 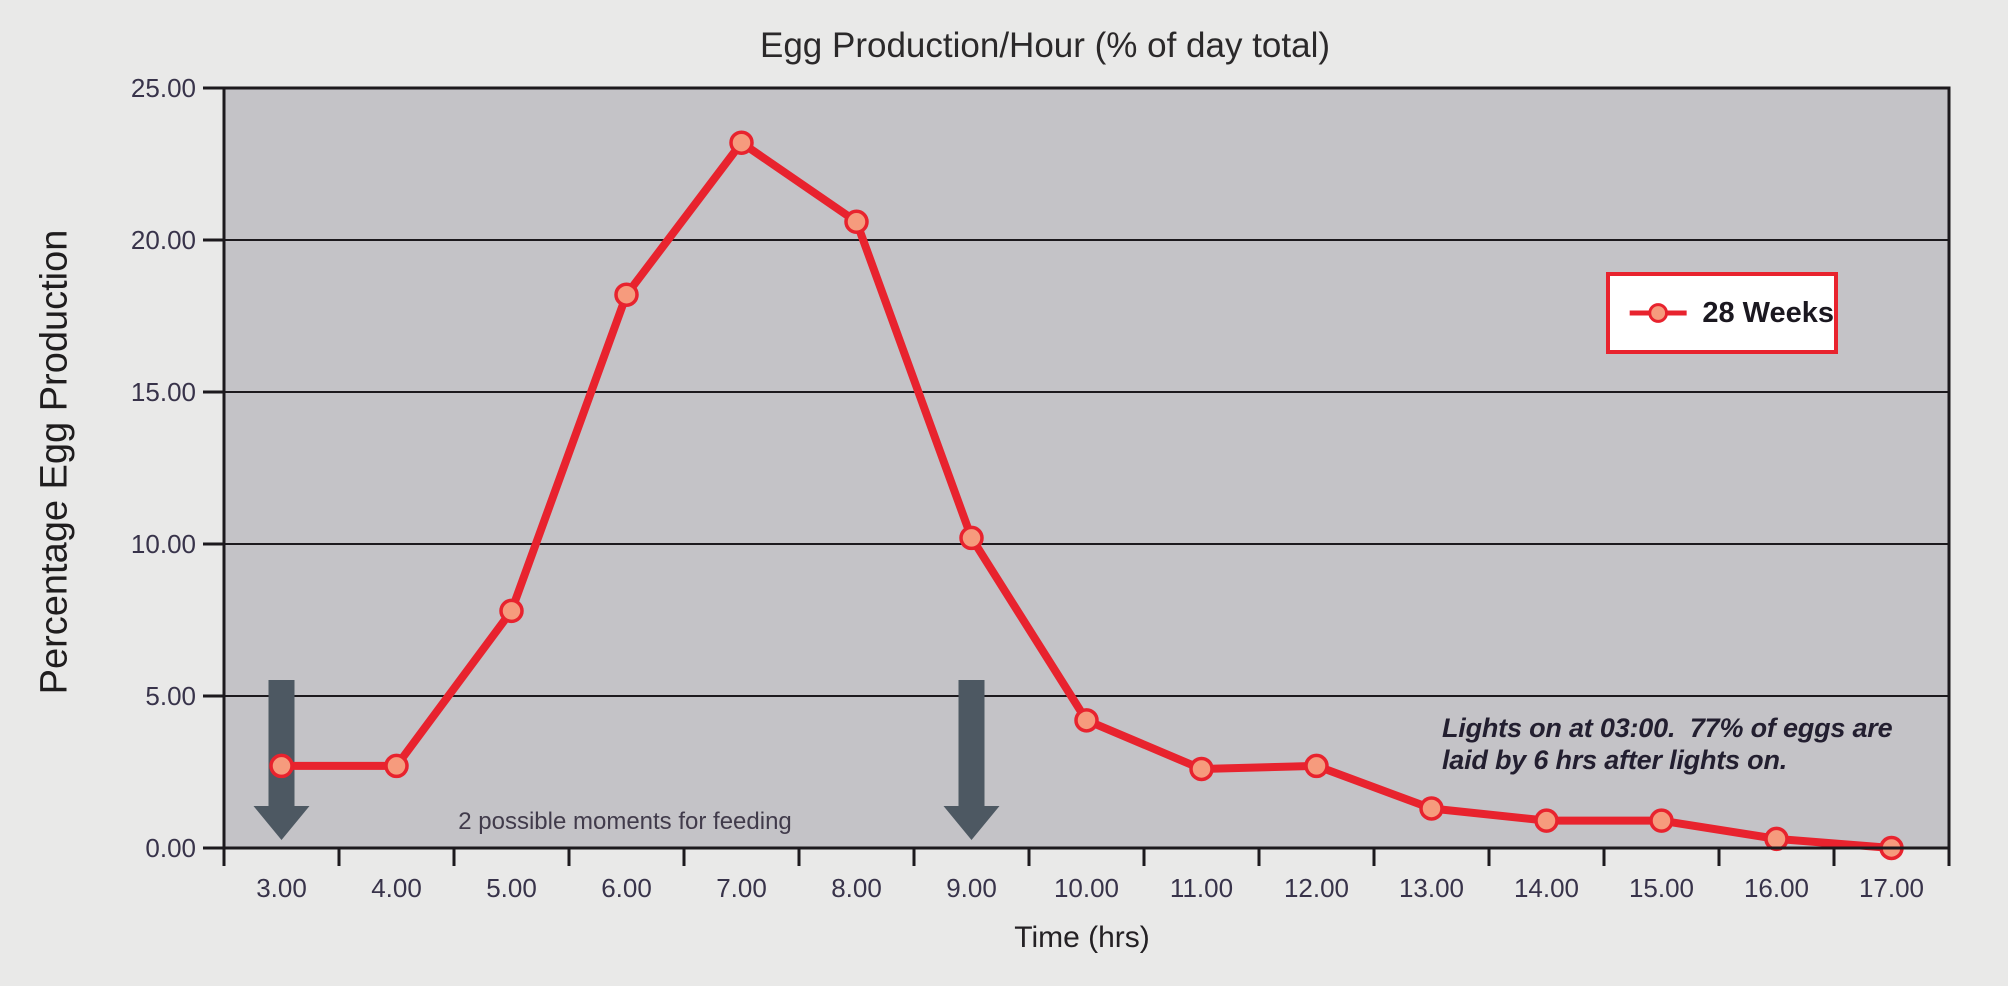 What do you see at coordinates (1661, 888) in the screenshot?
I see `x-tick-label: 15.00` at bounding box center [1661, 888].